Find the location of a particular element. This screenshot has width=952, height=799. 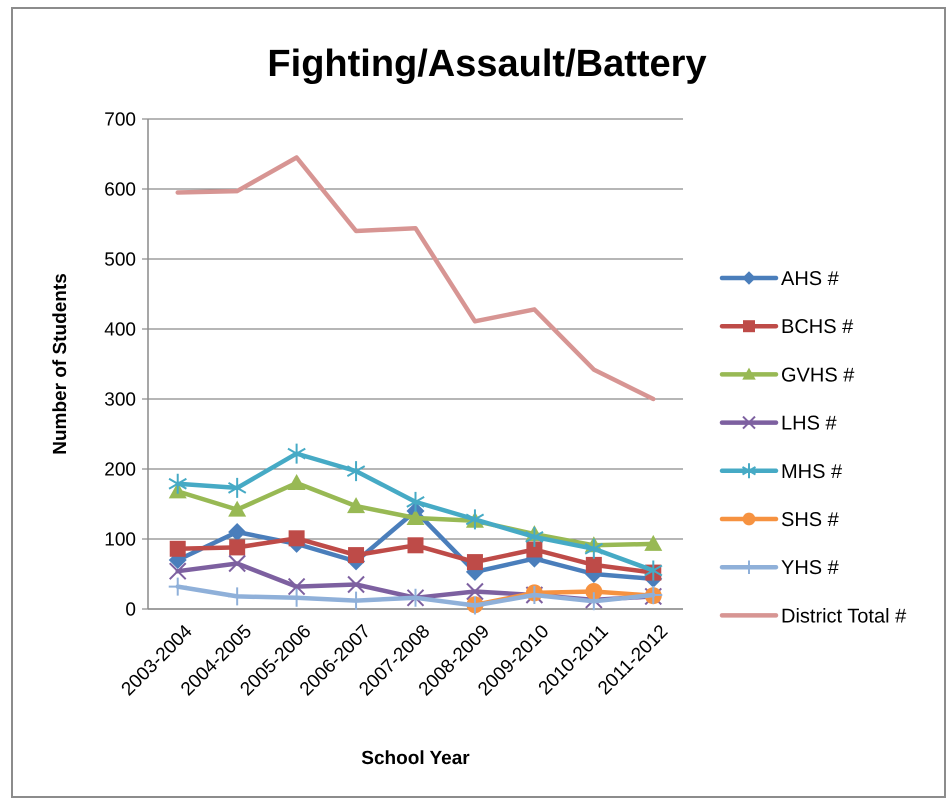

legend-label: GVHS # is located at coordinates (818, 375).